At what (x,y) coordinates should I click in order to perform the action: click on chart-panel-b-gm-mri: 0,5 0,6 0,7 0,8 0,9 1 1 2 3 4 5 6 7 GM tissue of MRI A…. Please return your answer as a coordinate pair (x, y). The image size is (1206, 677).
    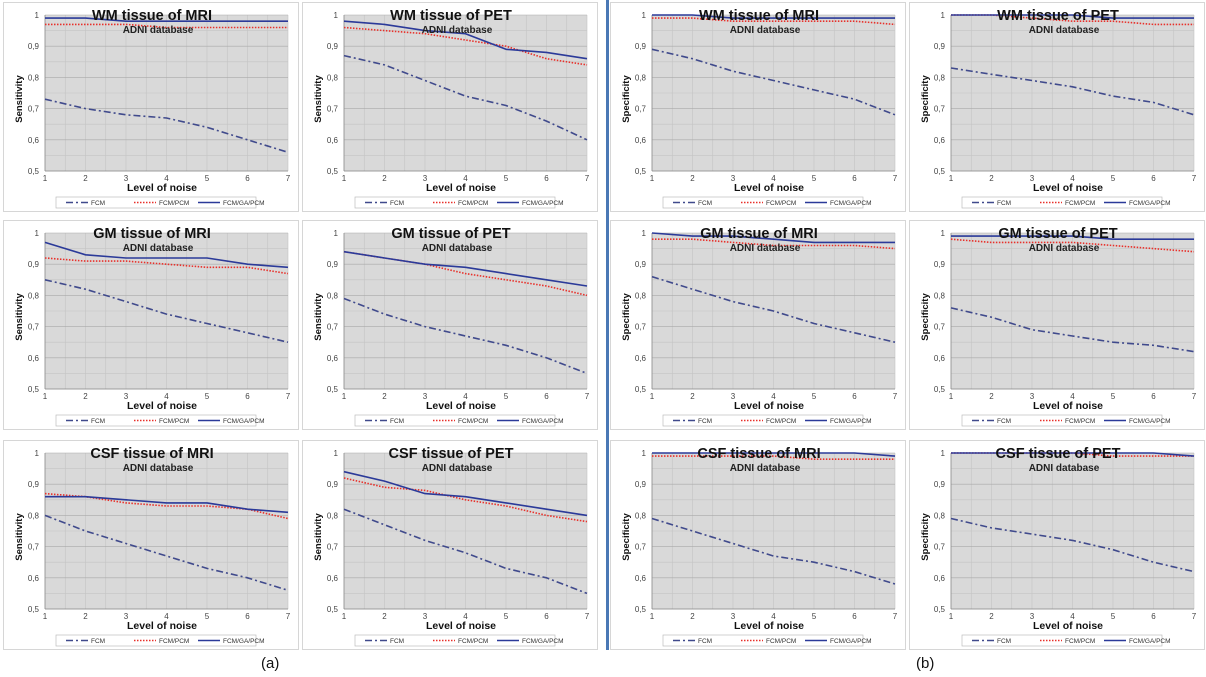
    Looking at the image, I should click on (758, 325).